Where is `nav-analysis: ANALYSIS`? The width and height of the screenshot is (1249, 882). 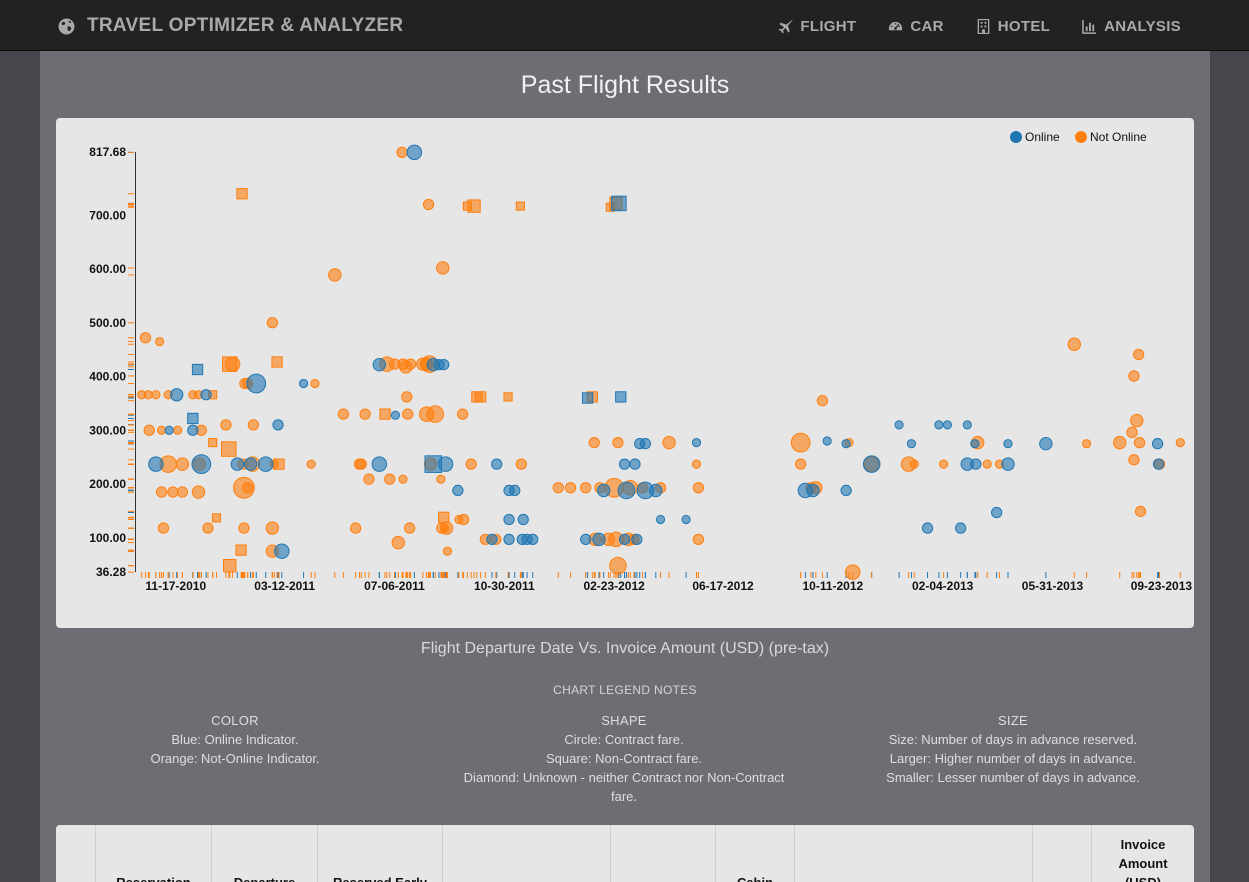
nav-analysis: ANALYSIS is located at coordinates (1131, 26).